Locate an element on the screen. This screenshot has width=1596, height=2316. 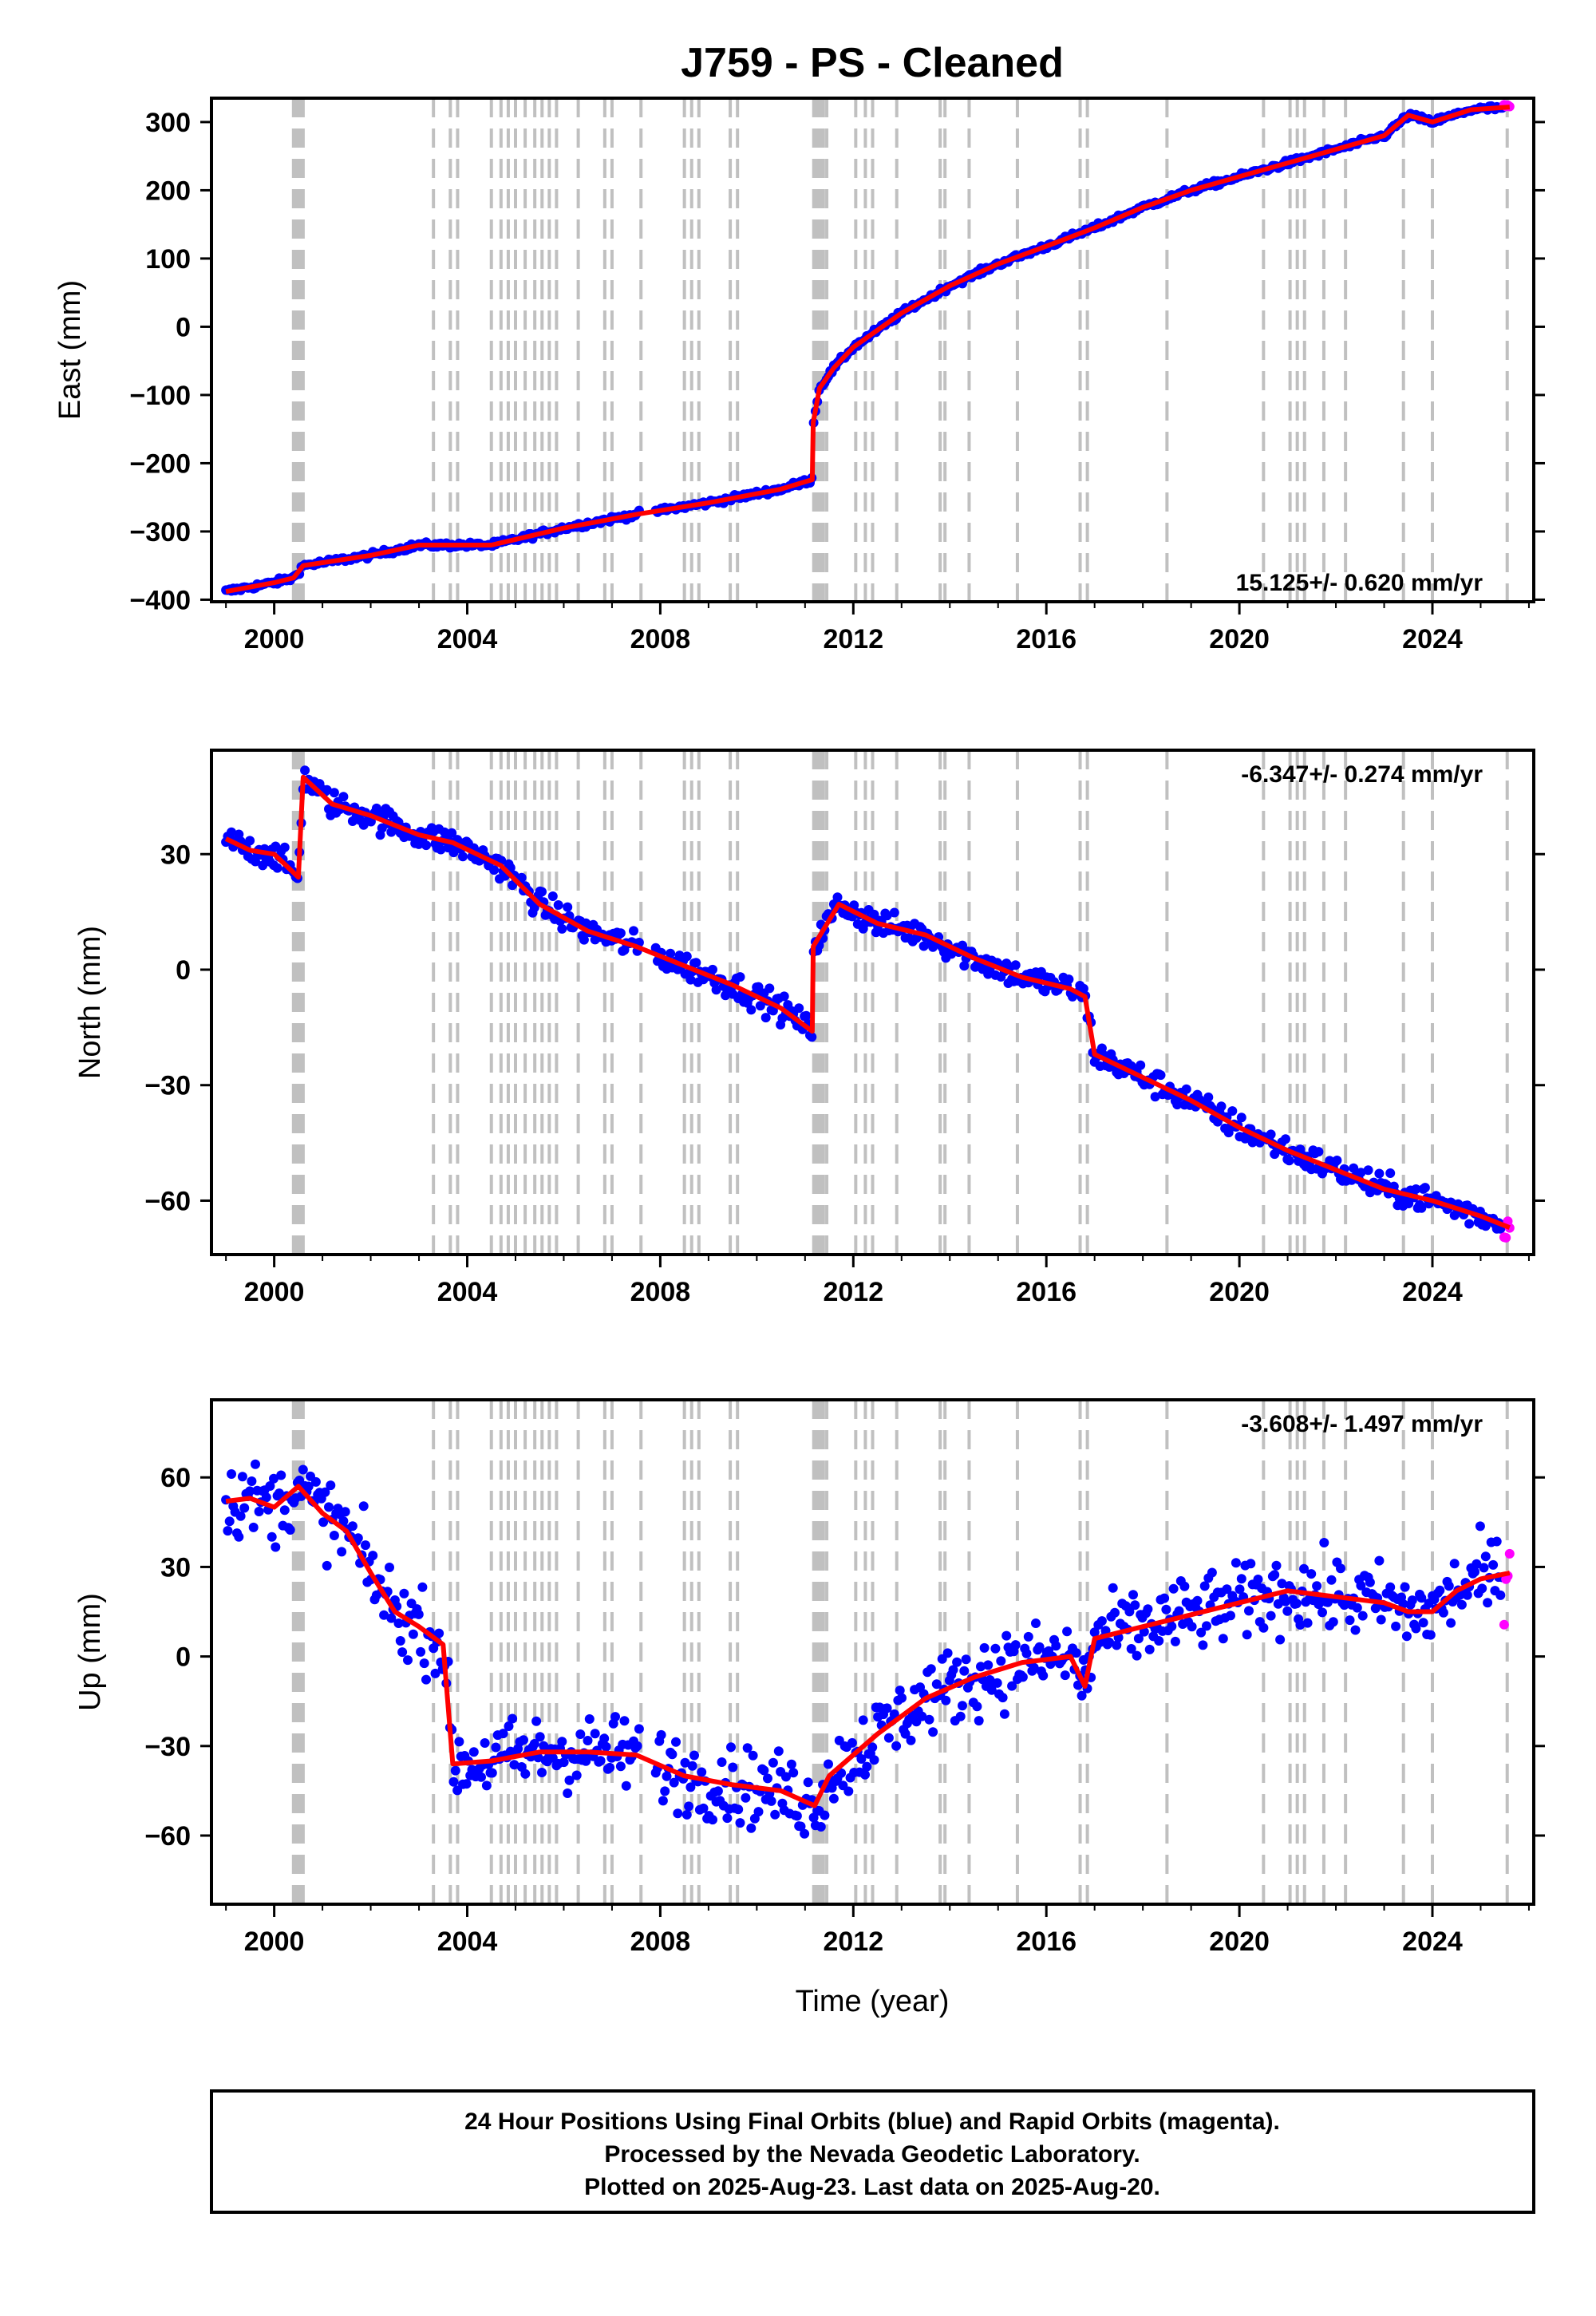
up-y-tick-label: 0 is located at coordinates (183, 1658).